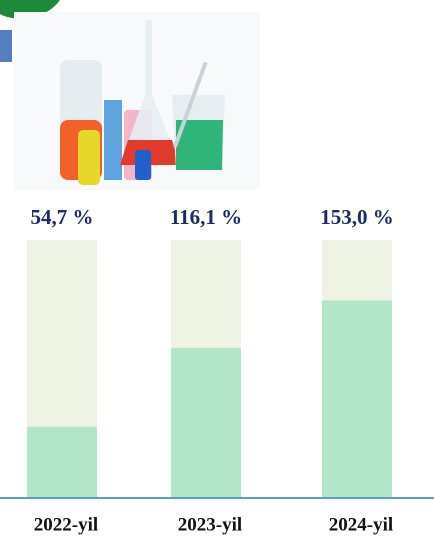  I want to click on x-tick-label: 2023-yil, so click(210, 524).